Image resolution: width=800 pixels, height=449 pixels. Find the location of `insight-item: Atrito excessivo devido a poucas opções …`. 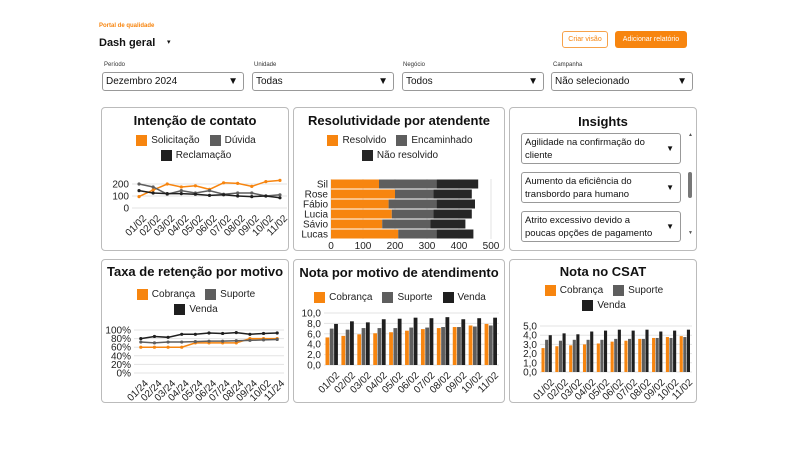

insight-item: Atrito excessivo devido a poucas opções … is located at coordinates (601, 226).